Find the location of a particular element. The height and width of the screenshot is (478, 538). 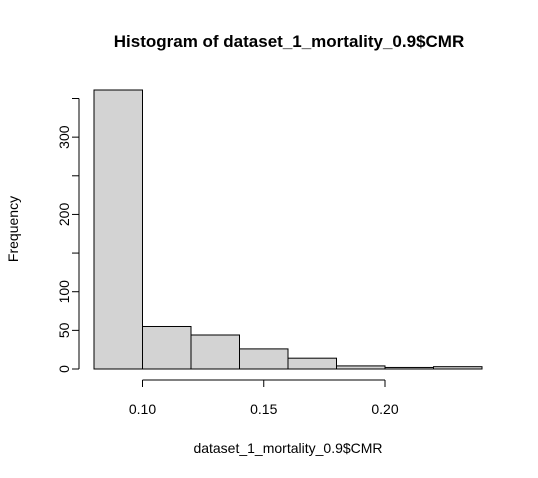

y-axis: 0 50 100 200 300 is located at coordinates (68, 235).